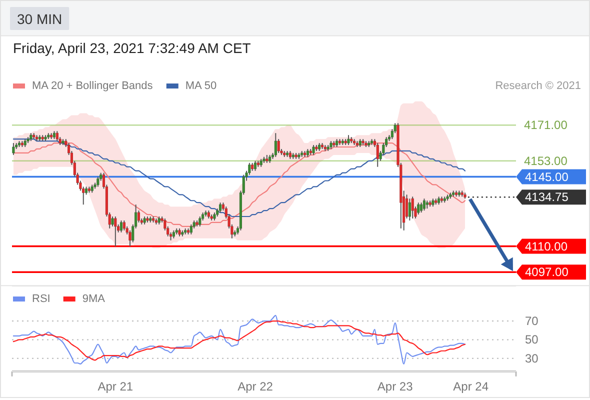 The width and height of the screenshot is (590, 400). Describe the element at coordinates (547, 272) in the screenshot. I see `ref-line-label: 4097.00` at that location.